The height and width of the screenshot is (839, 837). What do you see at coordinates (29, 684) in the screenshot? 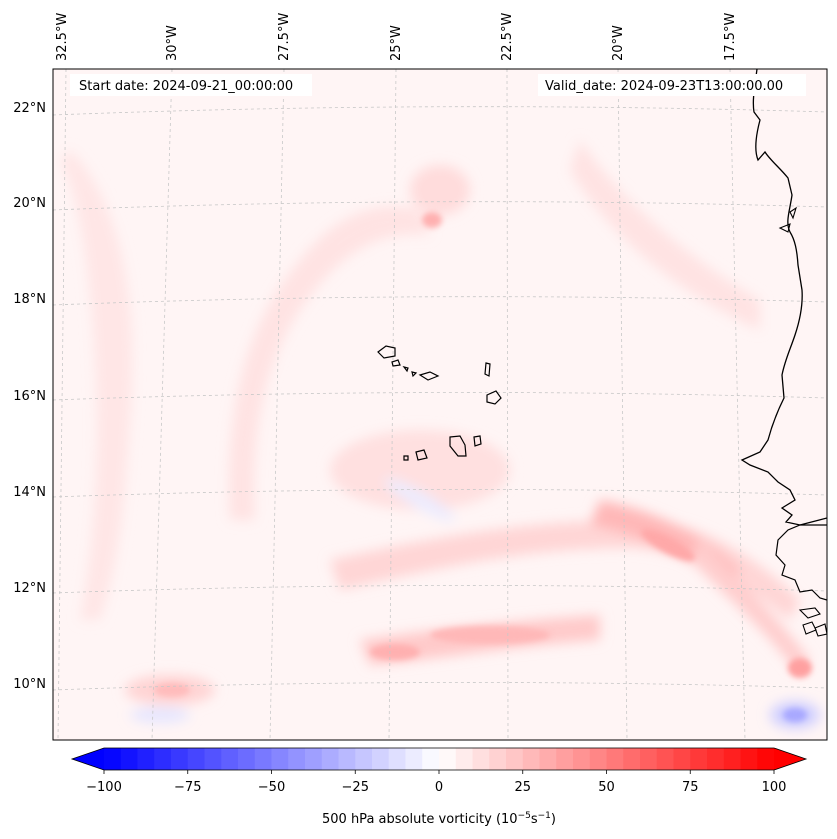
I see `lat-label-10n: 10°N` at bounding box center [29, 684].